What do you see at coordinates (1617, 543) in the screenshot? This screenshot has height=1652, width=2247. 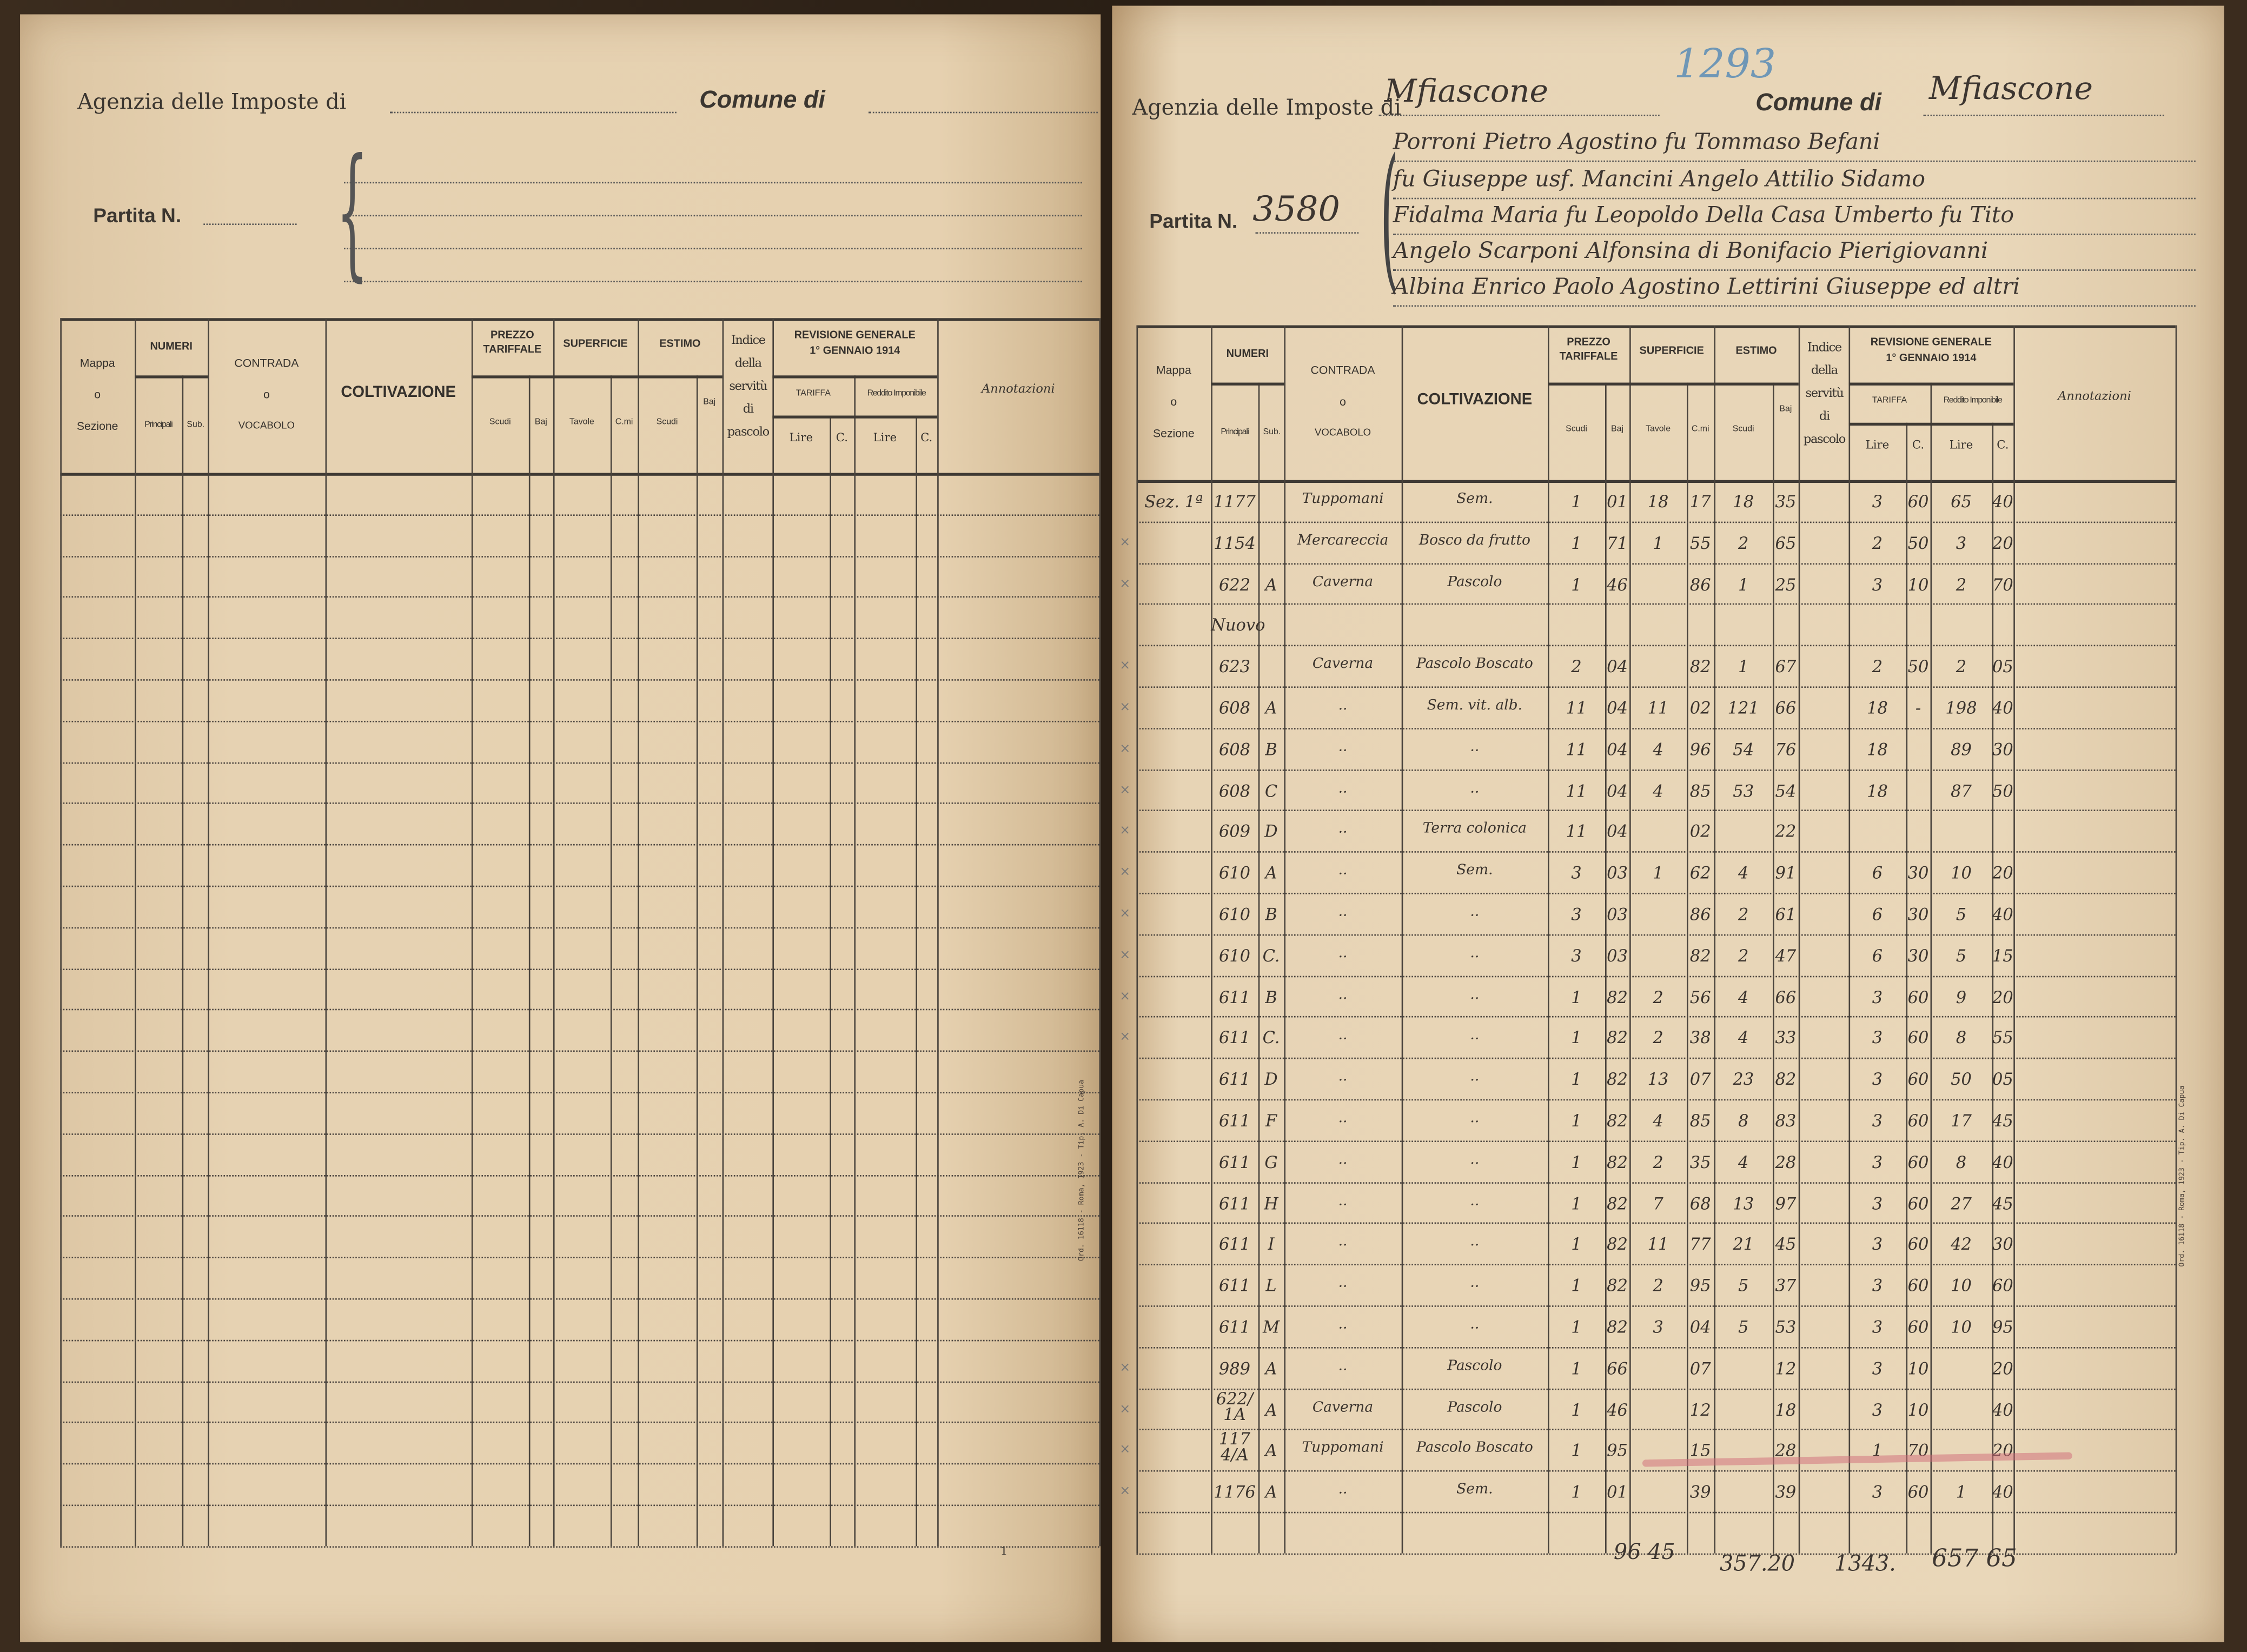 I see `cell-prezzo-1: 71` at bounding box center [1617, 543].